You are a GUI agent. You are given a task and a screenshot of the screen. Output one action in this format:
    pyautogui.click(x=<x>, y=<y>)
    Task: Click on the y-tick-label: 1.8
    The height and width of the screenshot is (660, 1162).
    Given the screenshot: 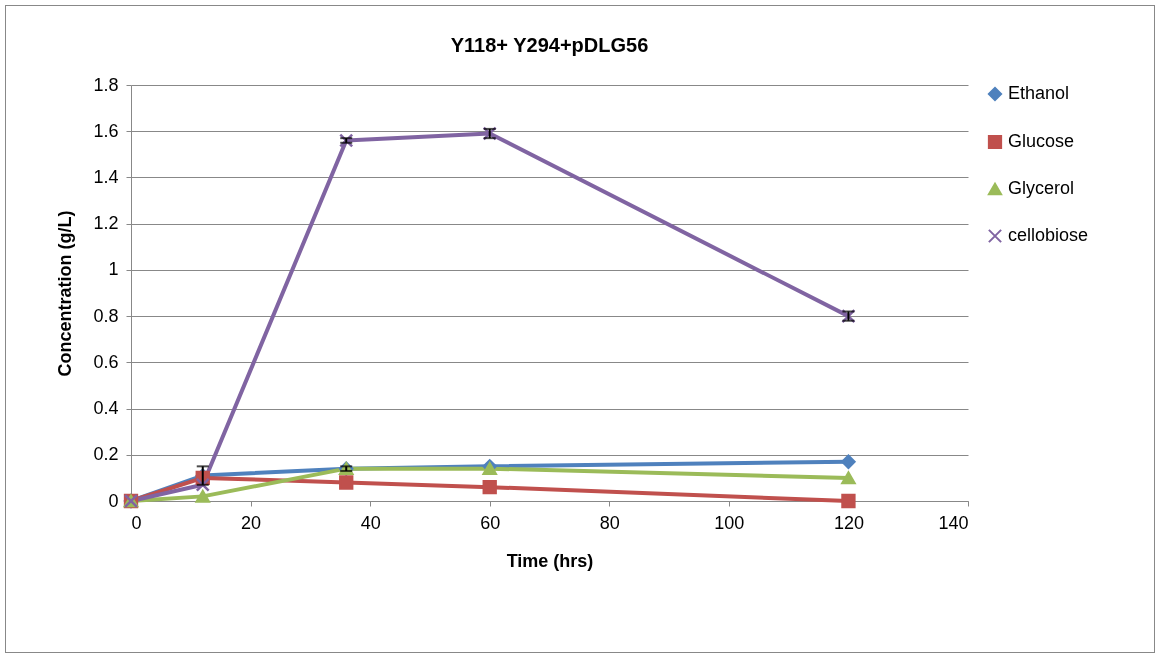 What is the action you would take?
    pyautogui.click(x=106, y=84)
    